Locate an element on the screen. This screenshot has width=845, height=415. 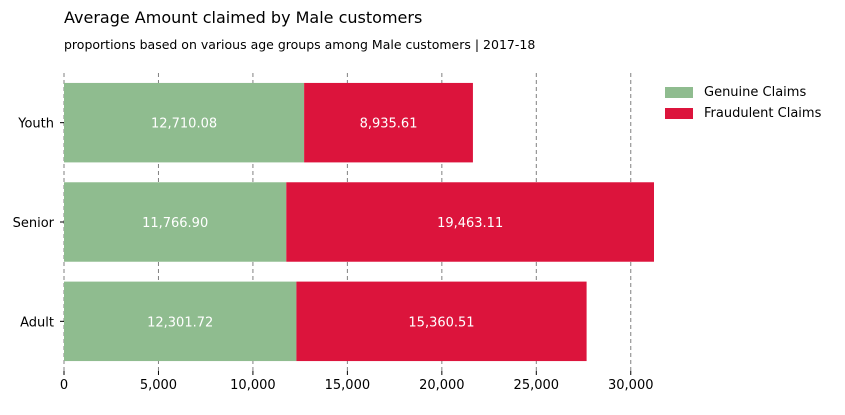
legend-swatch-genuine is located at coordinates (679, 92).